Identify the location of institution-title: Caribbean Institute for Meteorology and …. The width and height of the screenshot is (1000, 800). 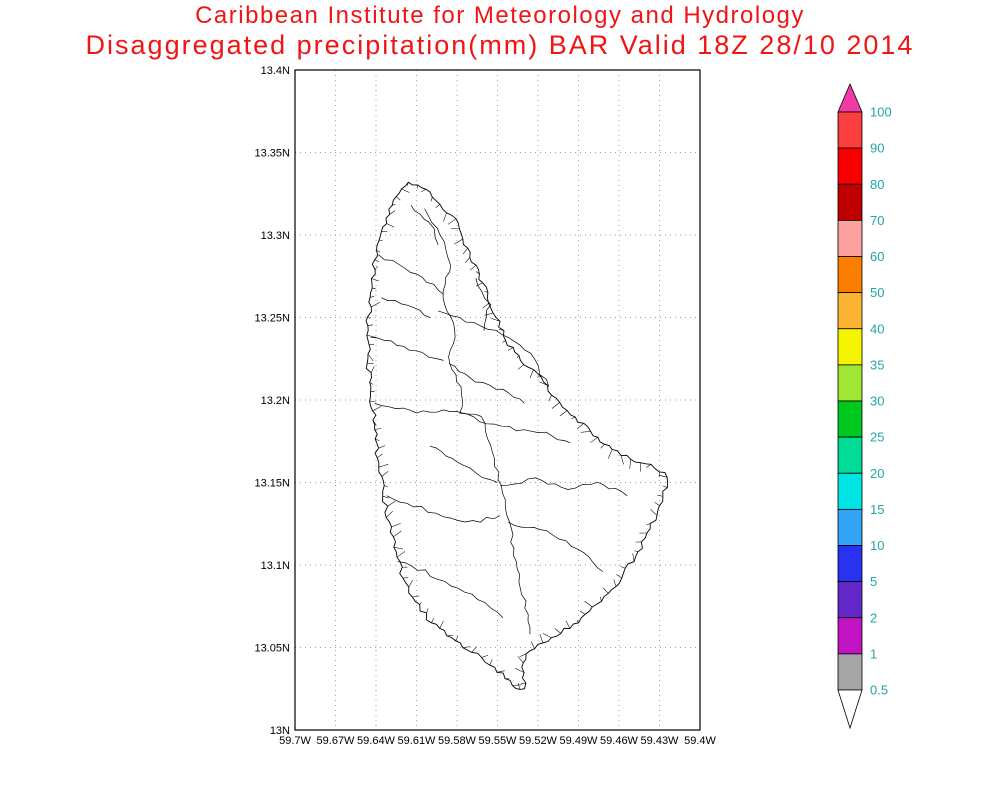
(500, 15).